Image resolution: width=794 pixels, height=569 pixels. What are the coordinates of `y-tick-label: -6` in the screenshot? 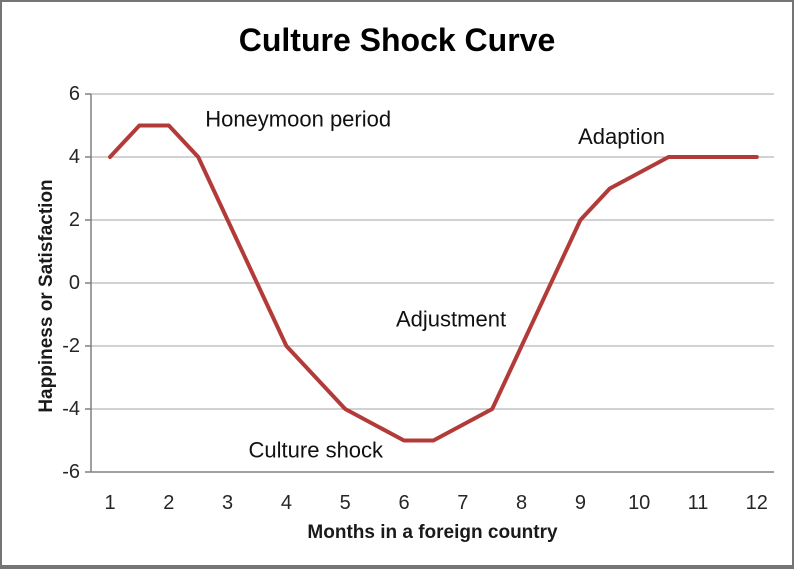 It's located at (71, 472).